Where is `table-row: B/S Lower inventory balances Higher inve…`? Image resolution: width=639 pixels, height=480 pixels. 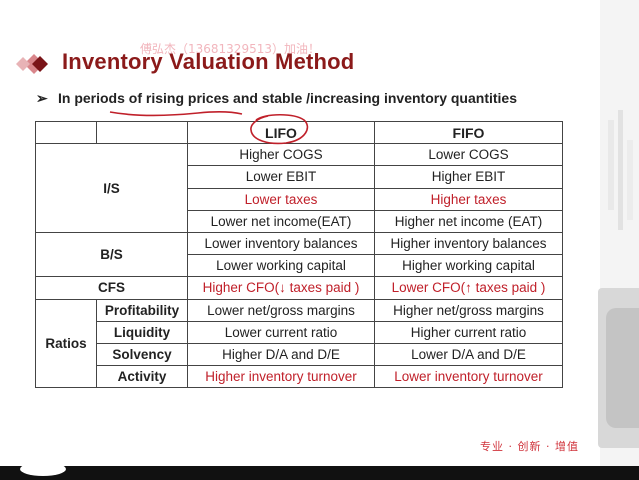
table-row: B/S Lower inventory balances Higher inve… is located at coordinates (299, 254).